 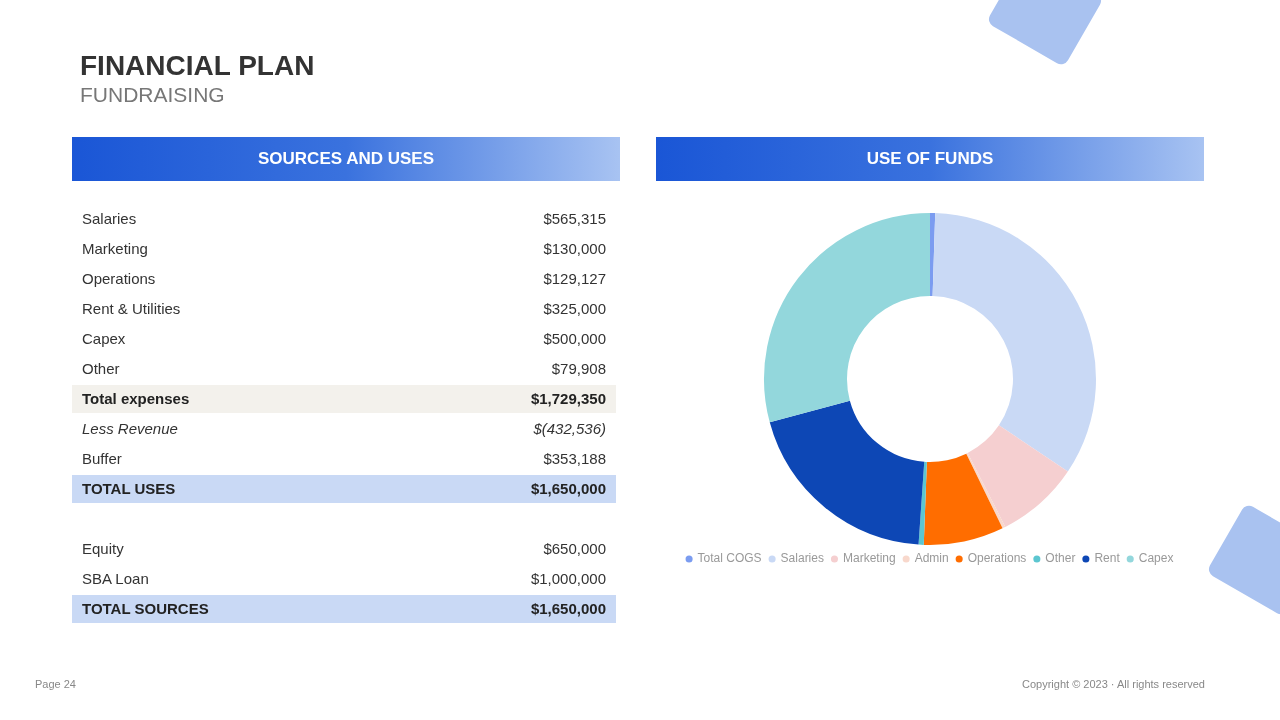 I want to click on text: $650,000, so click(x=574, y=548).